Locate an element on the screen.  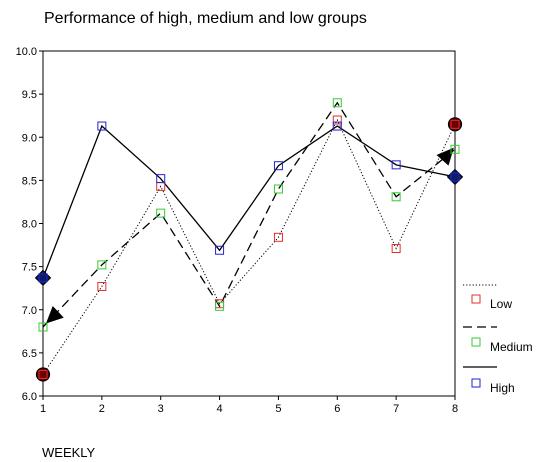
x-tick-label: 3 is located at coordinates (161, 409).